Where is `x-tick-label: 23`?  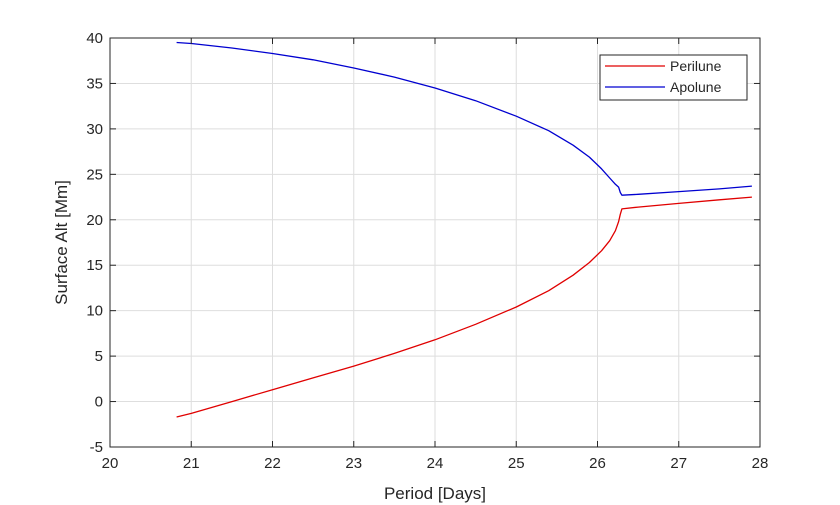 x-tick-label: 23 is located at coordinates (353, 463).